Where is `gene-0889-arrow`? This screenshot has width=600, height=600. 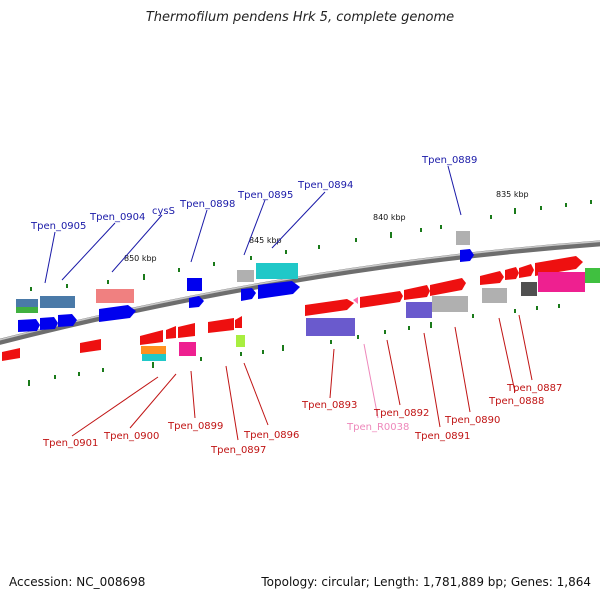
gene-0889-arrow is located at coordinates (467, 255).